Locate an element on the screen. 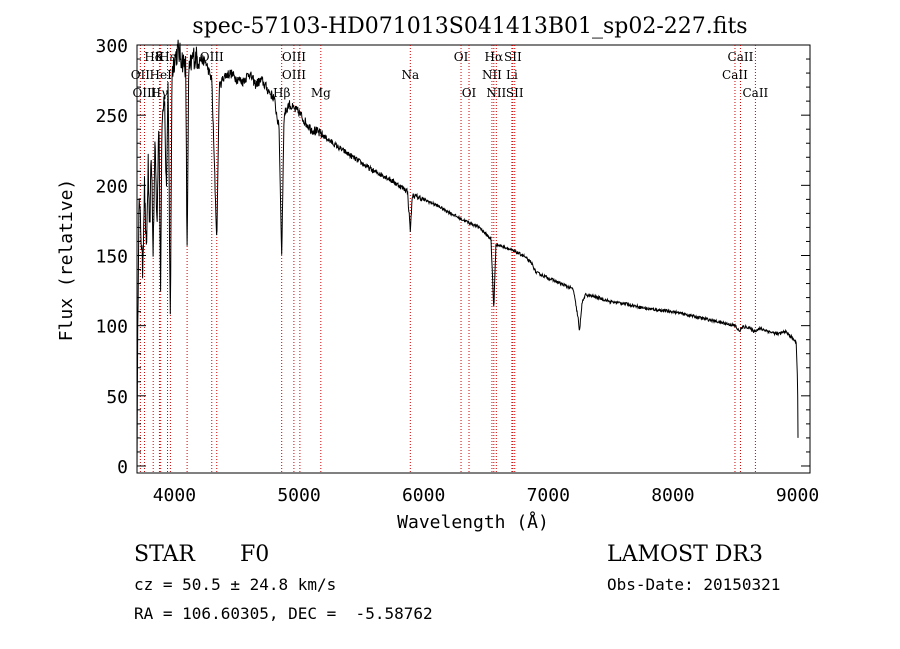  line-label: Hδ is located at coordinates (153, 57).